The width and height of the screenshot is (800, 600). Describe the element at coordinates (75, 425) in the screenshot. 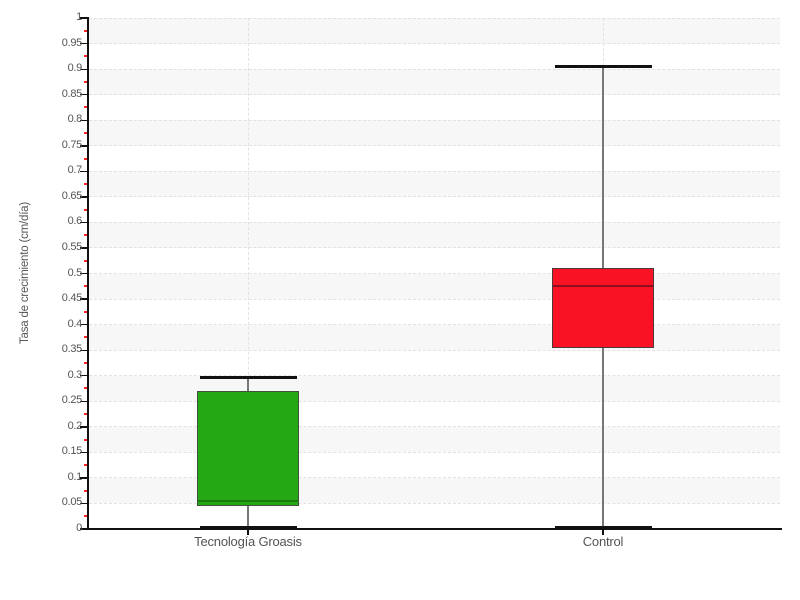

I see `y-tick-label: 0.2` at that location.